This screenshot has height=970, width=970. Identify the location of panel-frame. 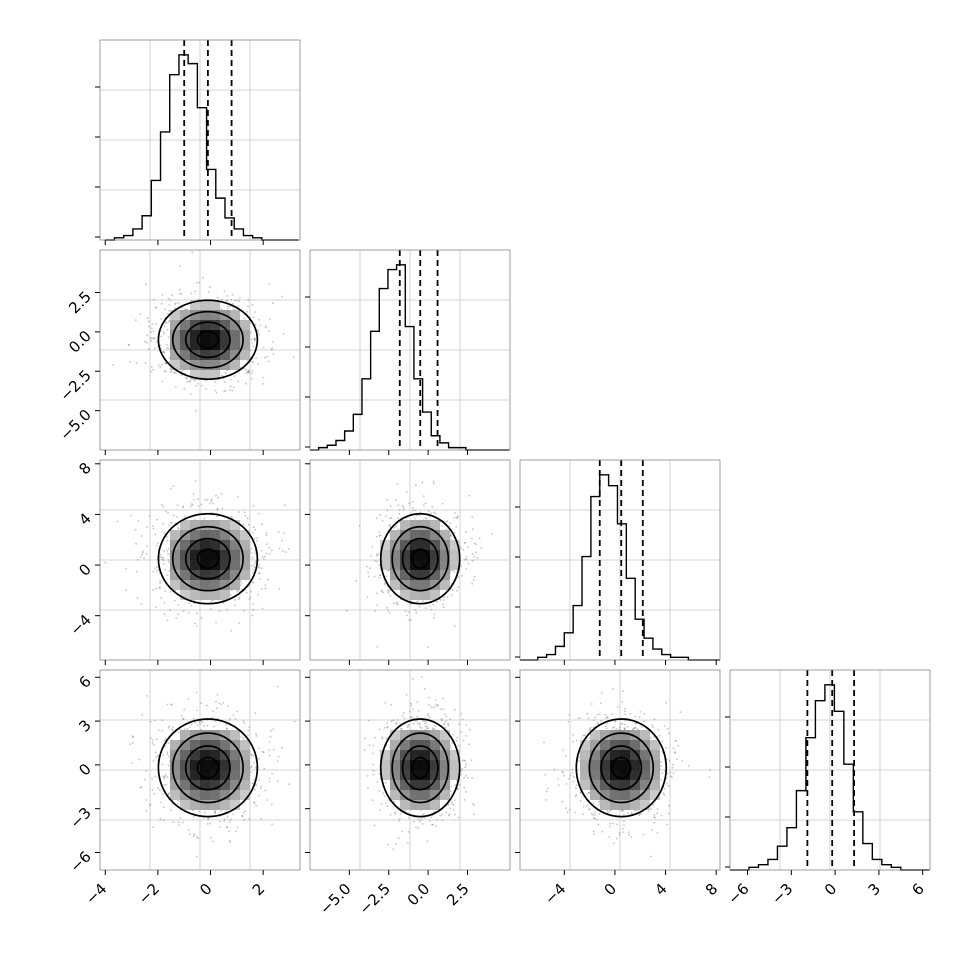
(200, 350).